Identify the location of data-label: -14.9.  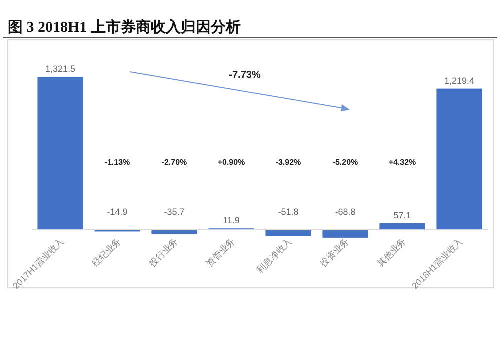
(117, 212).